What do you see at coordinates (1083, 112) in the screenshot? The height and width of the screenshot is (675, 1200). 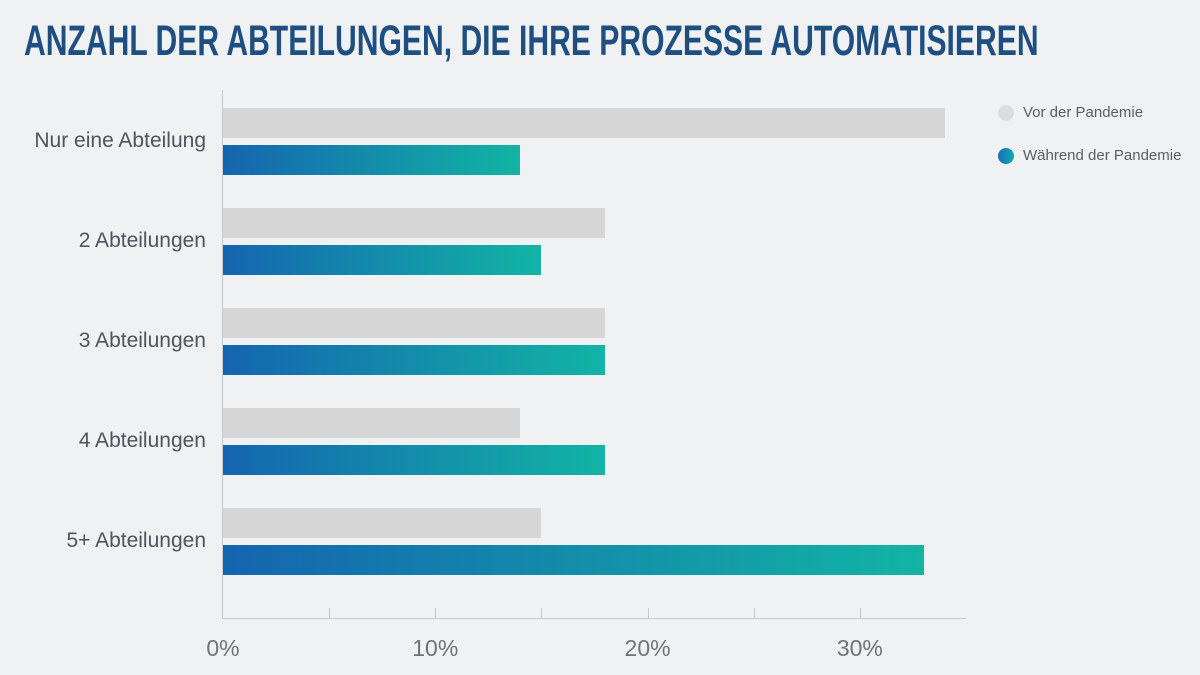 I see `legend-label: Vor der Pandemie` at bounding box center [1083, 112].